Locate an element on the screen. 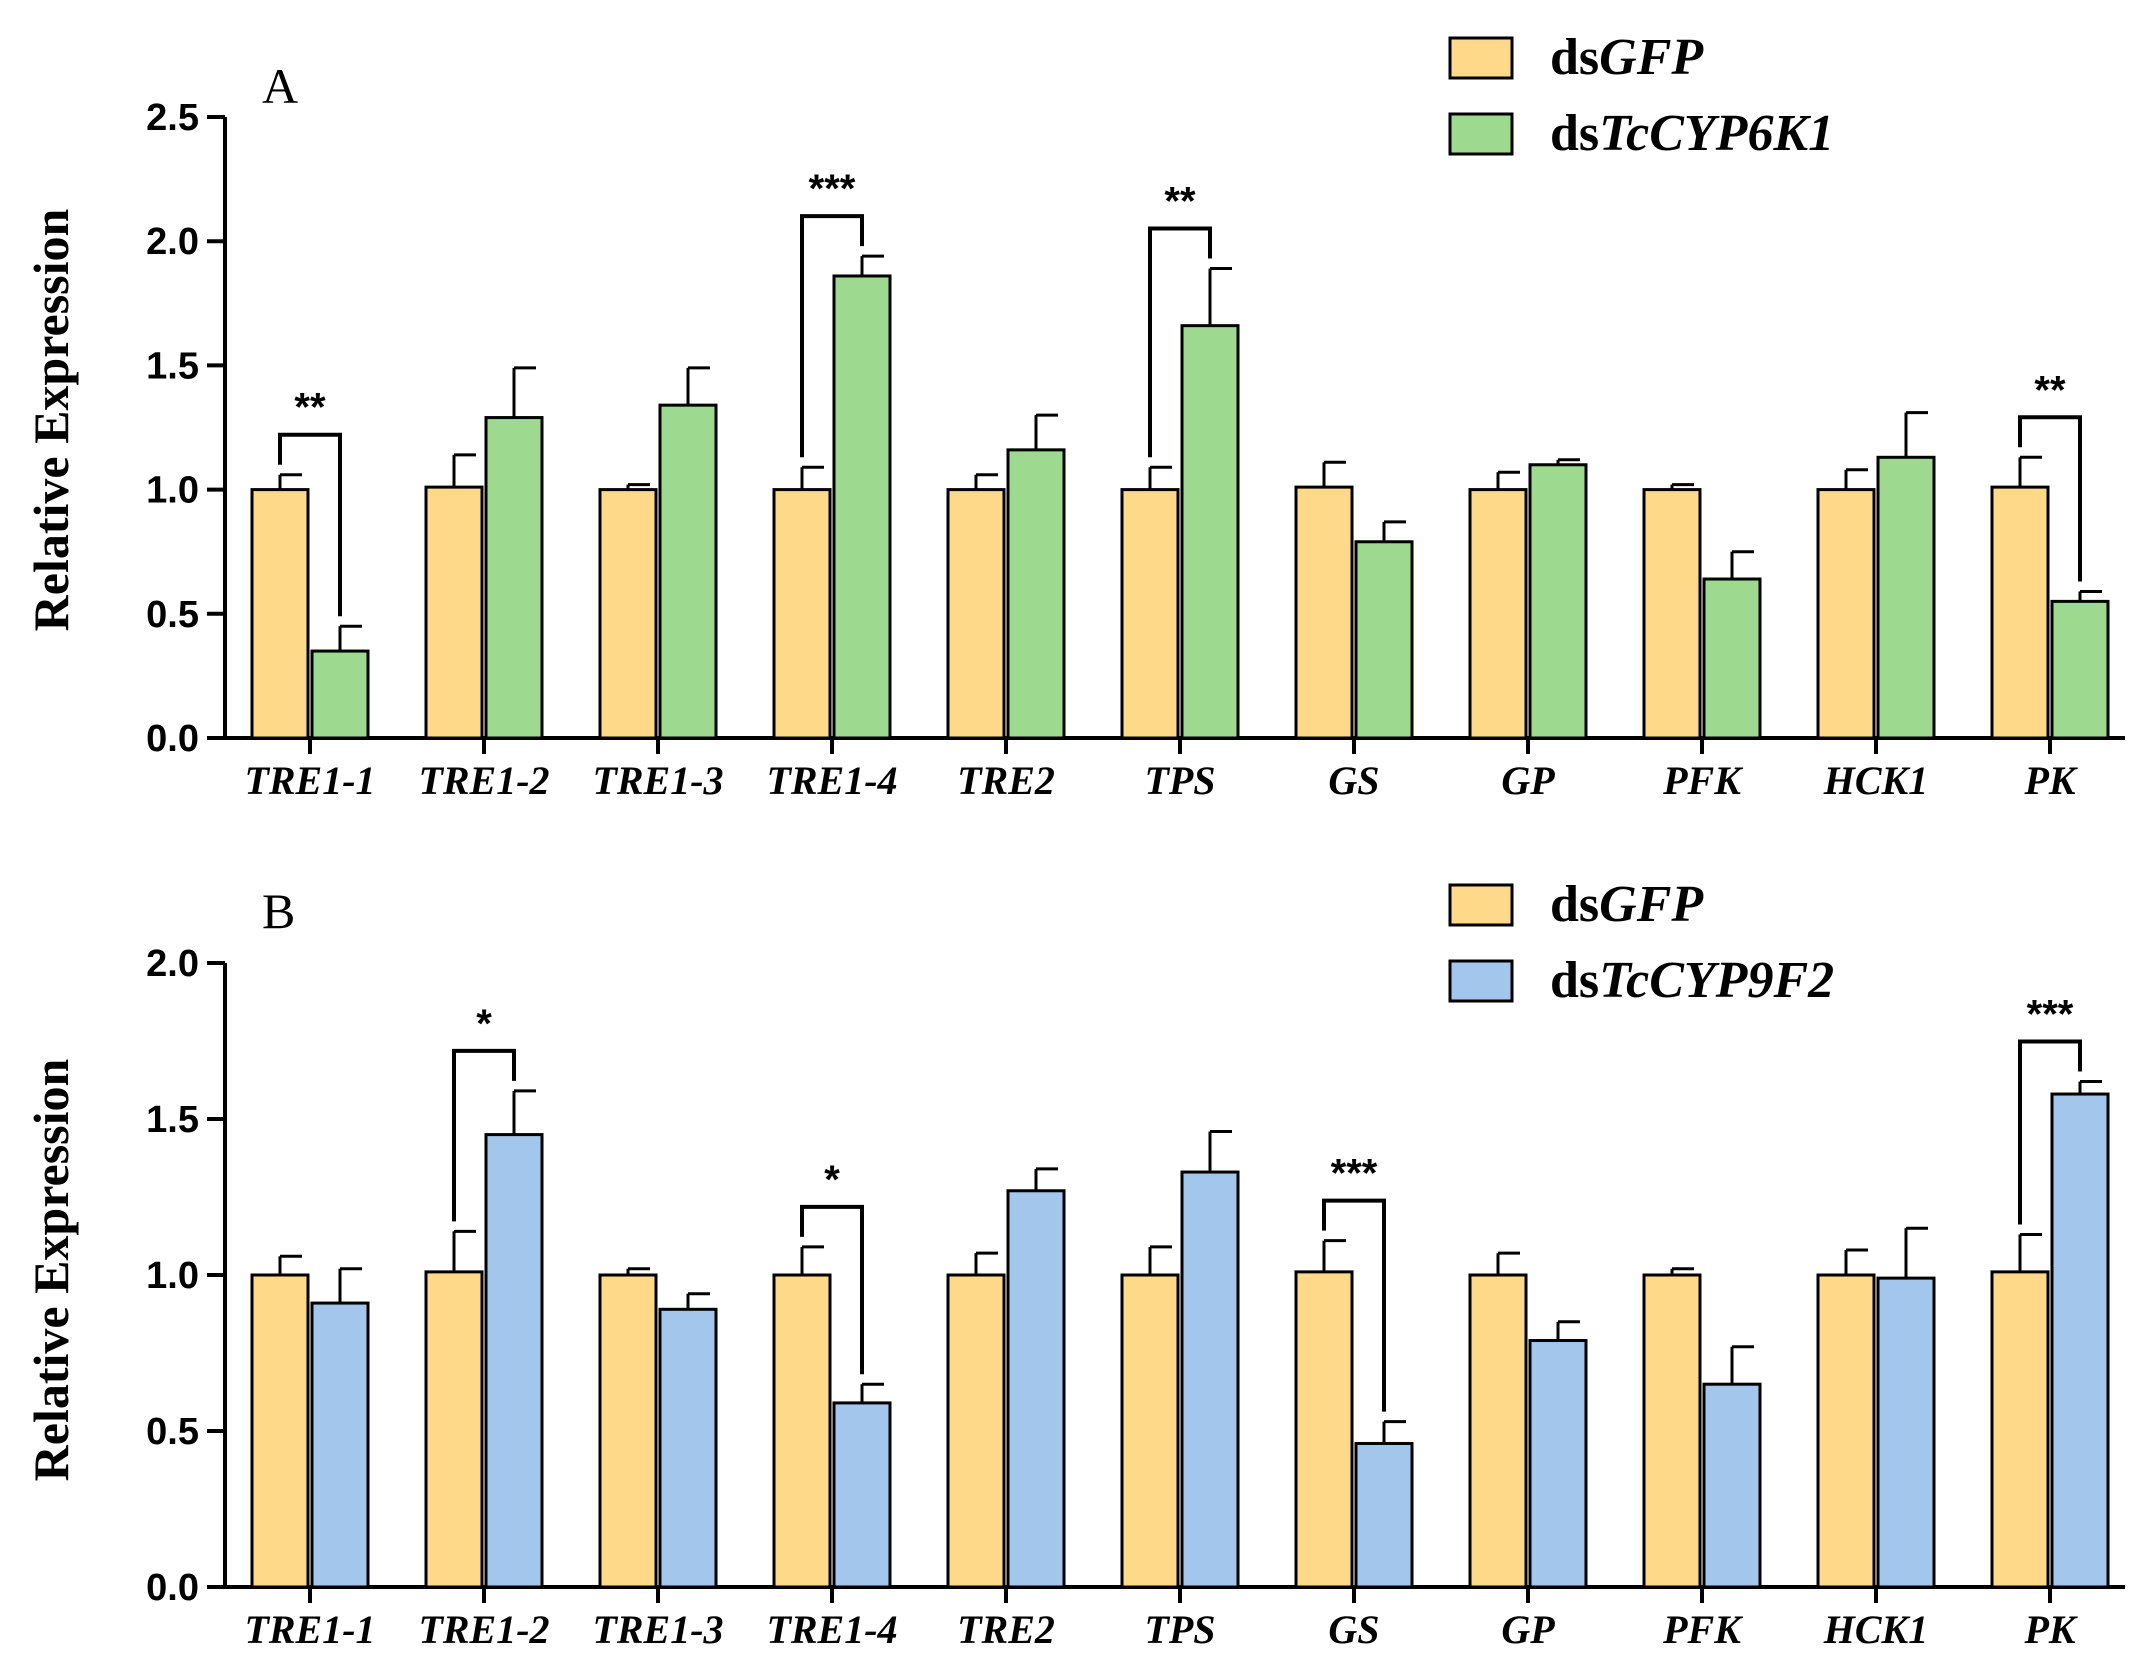 This screenshot has width=2153, height=1662. bar-dsGFP-PK is located at coordinates (2020, 1429).